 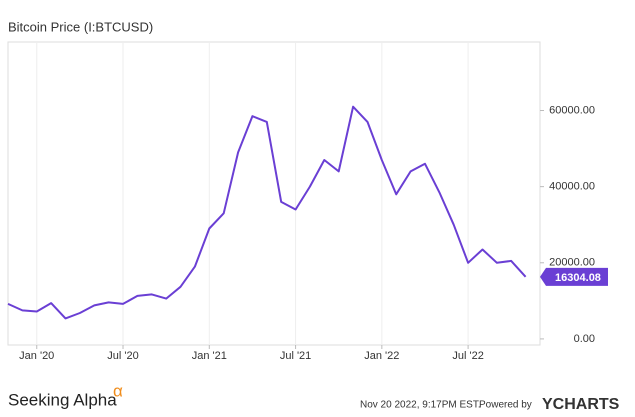 What do you see at coordinates (295, 356) in the screenshot?
I see `x-tick-label: Jul '21` at bounding box center [295, 356].